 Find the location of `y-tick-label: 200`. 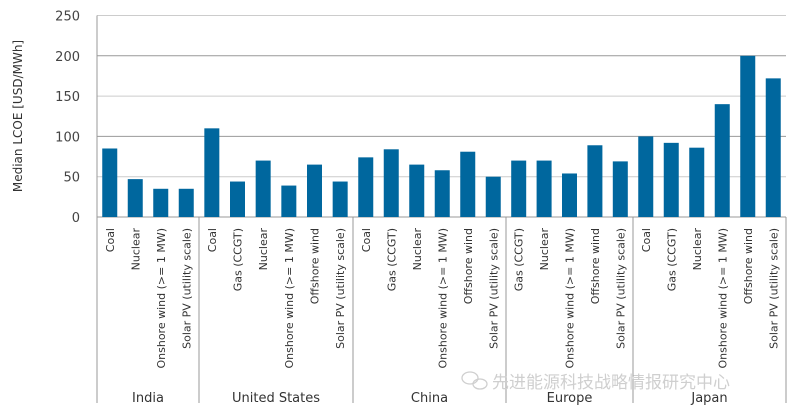

y-tick-label: 200 is located at coordinates (67, 57).